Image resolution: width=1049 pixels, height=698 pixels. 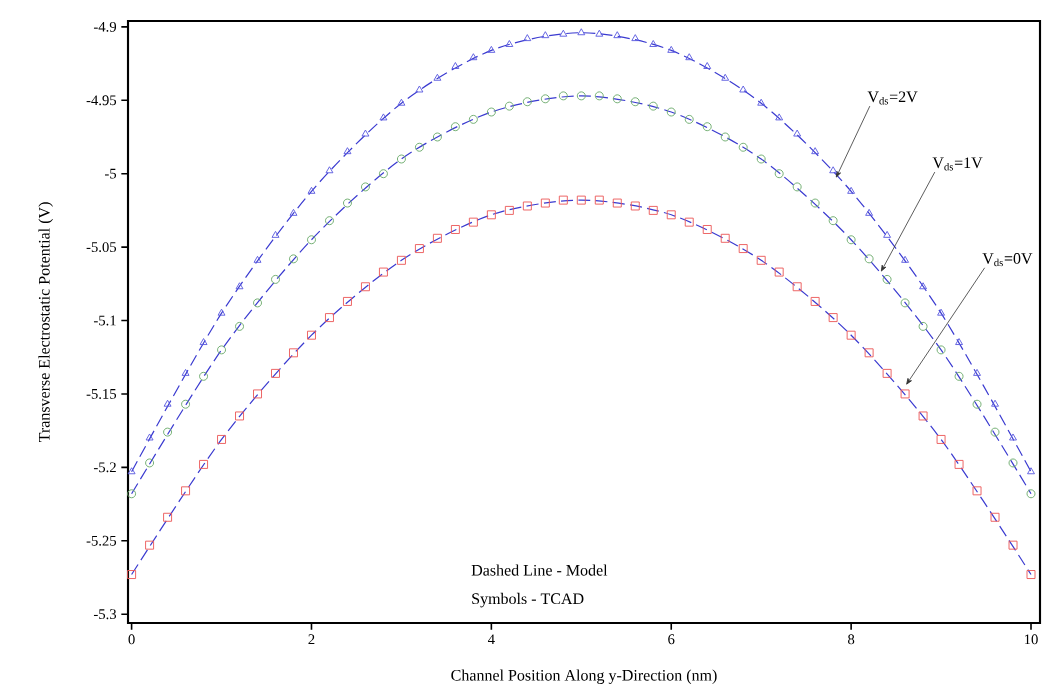 What do you see at coordinates (1007, 260) in the screenshot?
I see `annotation: V$_{ds}$=0V` at bounding box center [1007, 260].